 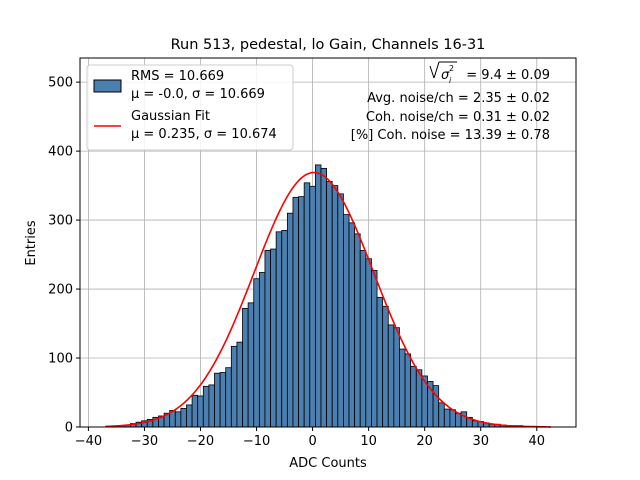 I want to click on y-tick-label: 500, so click(x=60, y=83).